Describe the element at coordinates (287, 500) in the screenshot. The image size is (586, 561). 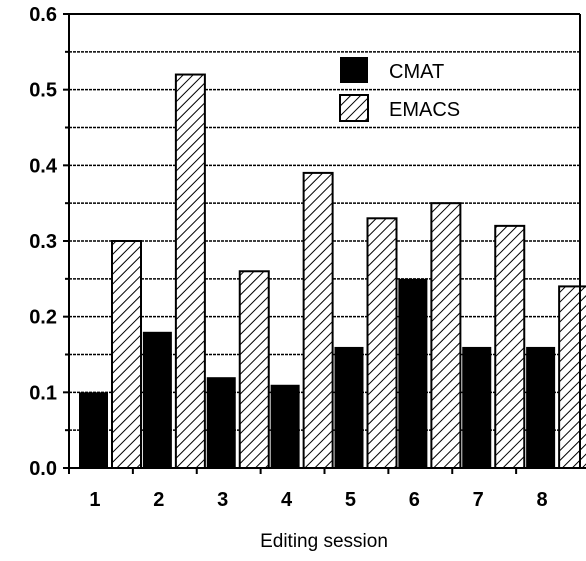
I see `x-tick-label: 4` at that location.